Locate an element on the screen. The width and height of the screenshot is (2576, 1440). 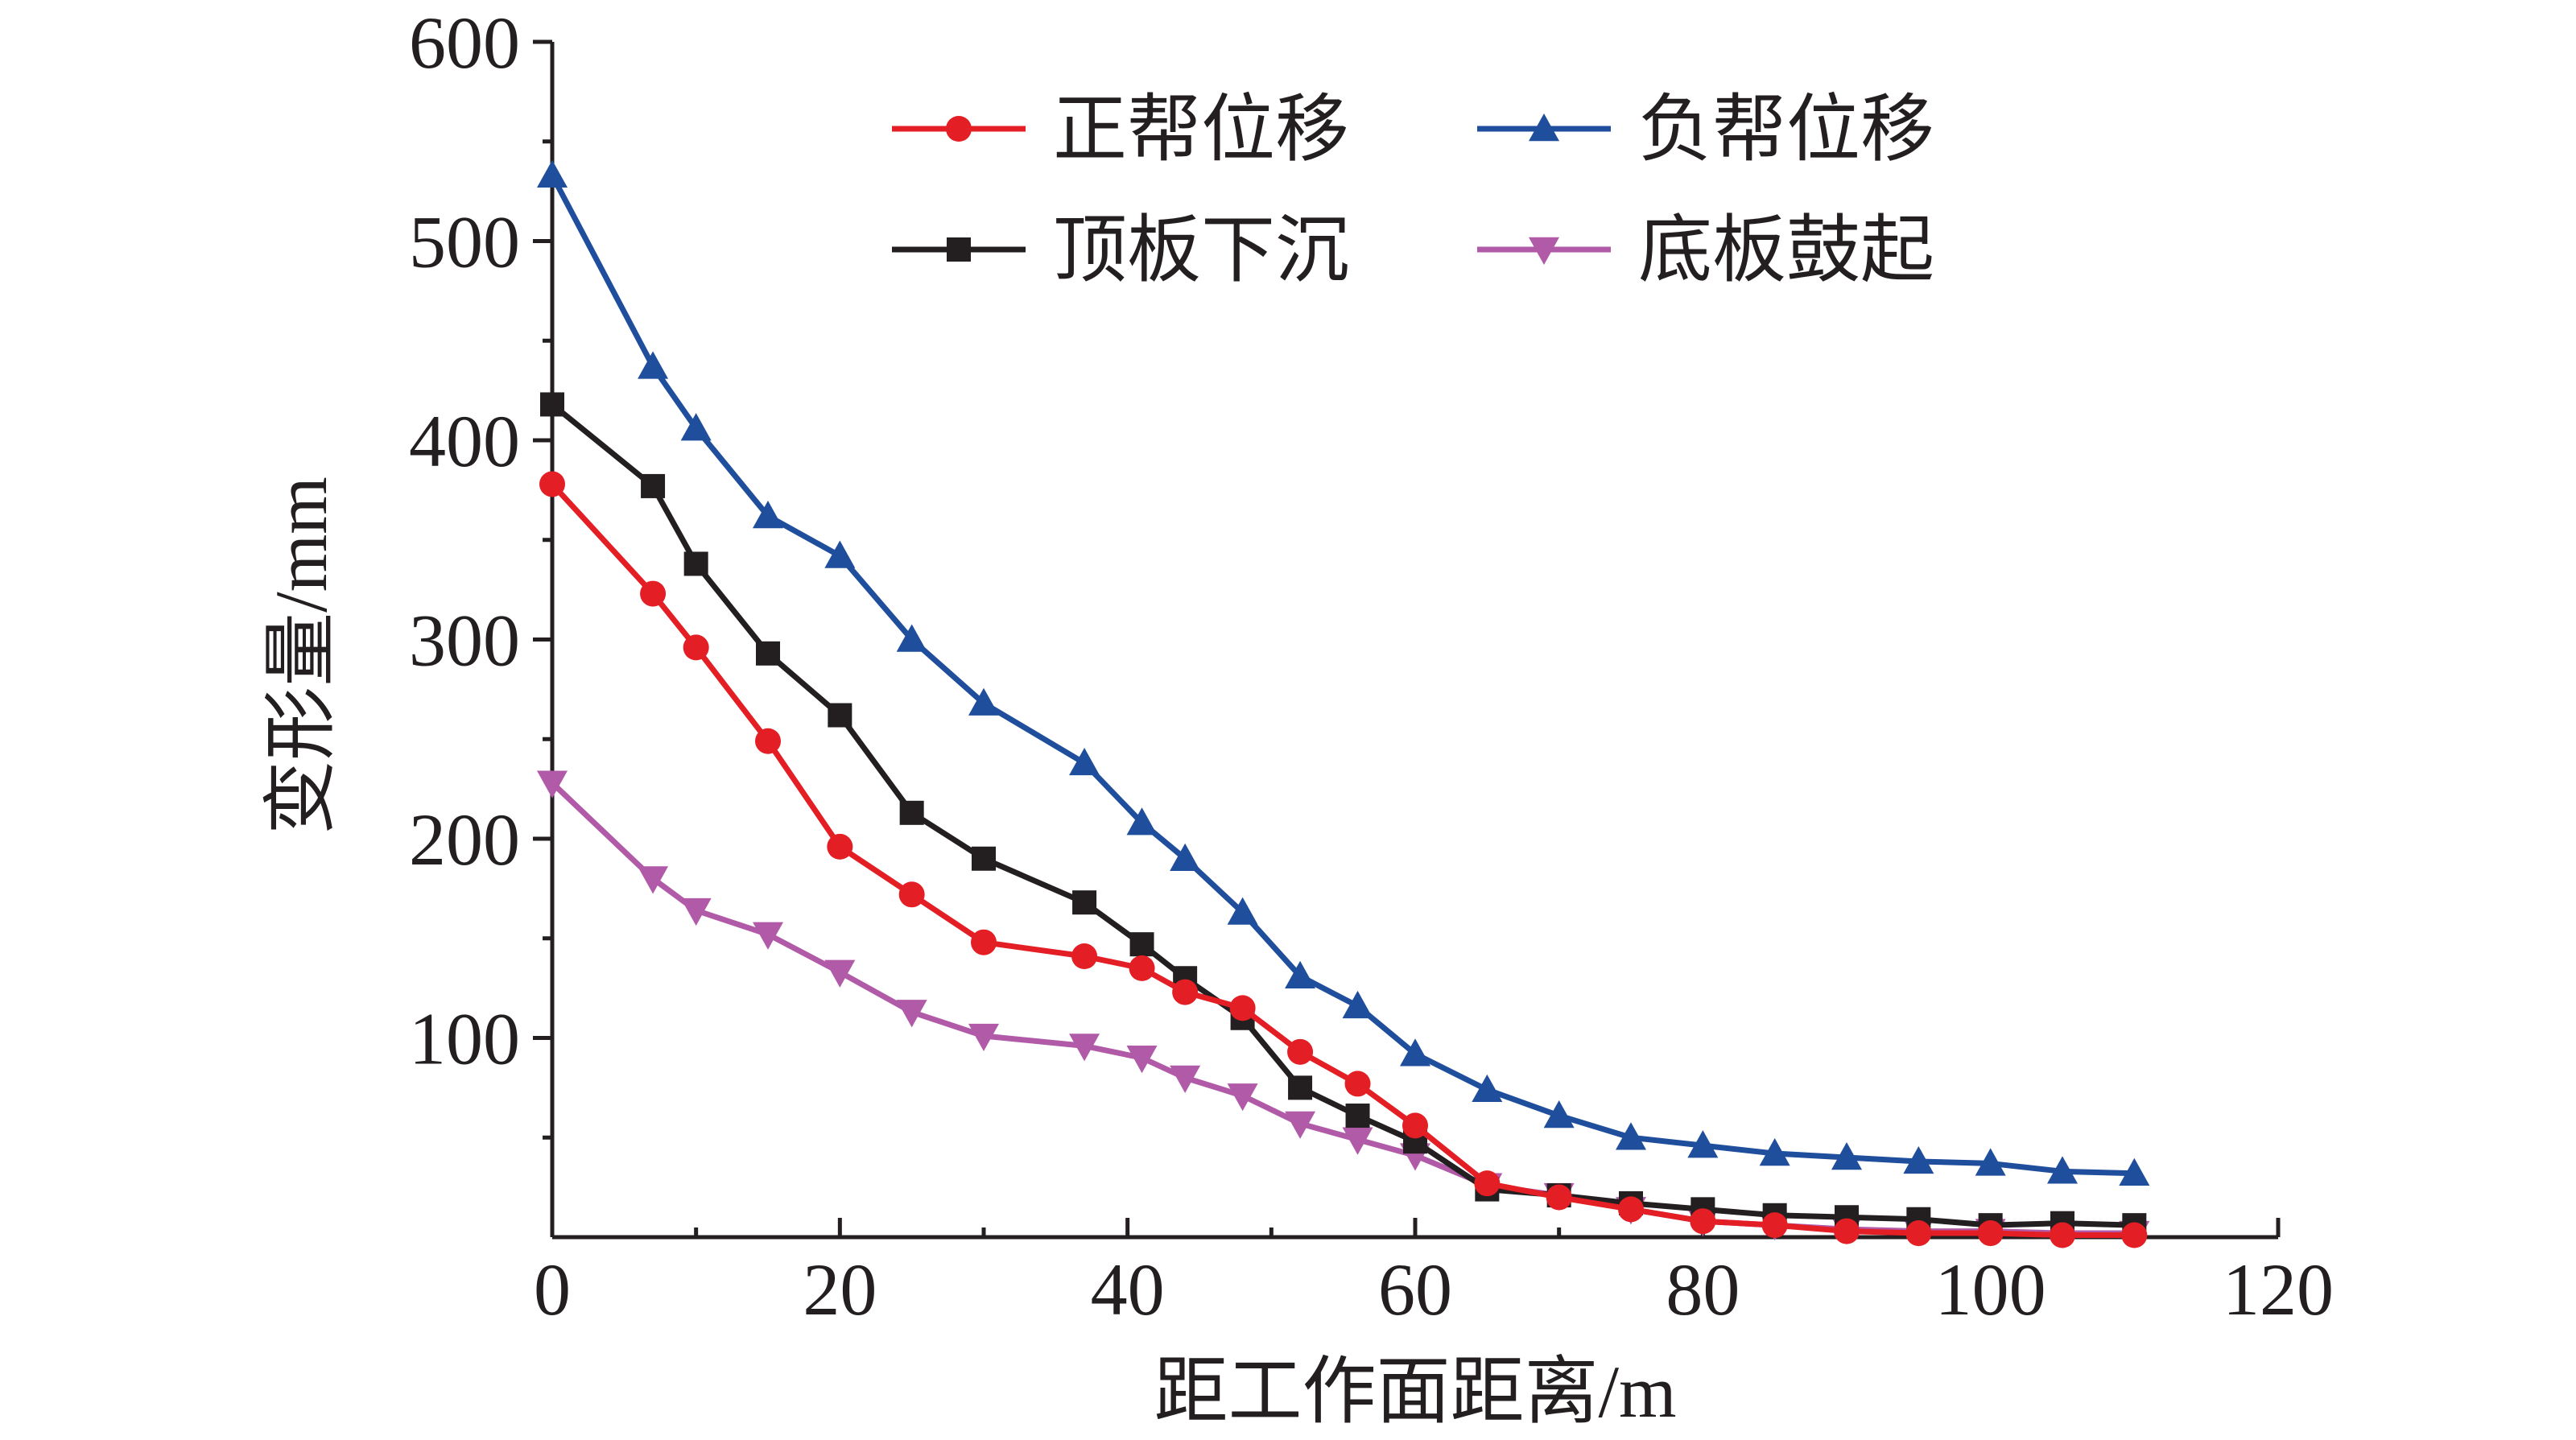
legend-item: 负帮位移 is located at coordinates (1705, 130).